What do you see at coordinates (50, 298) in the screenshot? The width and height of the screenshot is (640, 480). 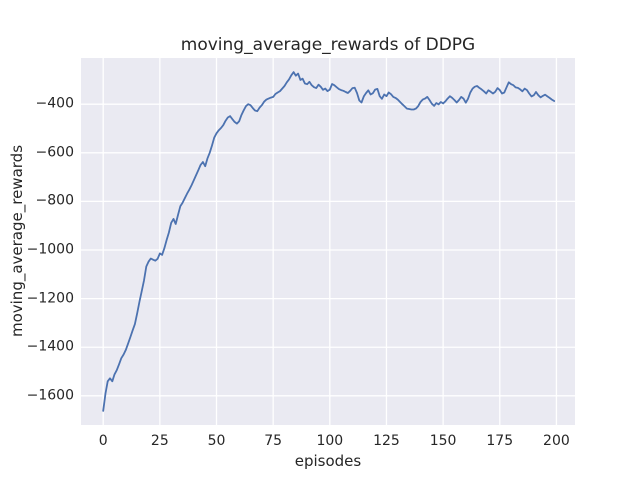 I see `y-tick-label: −1200` at bounding box center [50, 298].